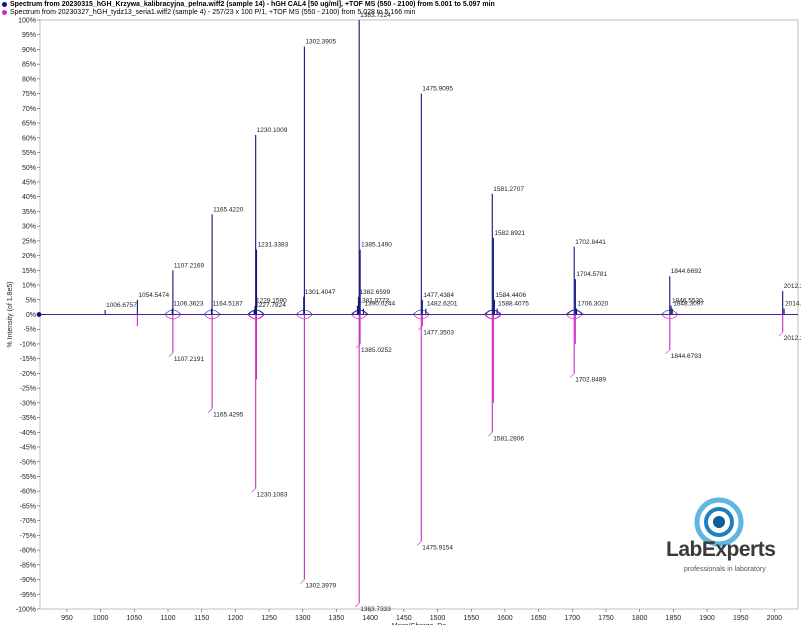  I want to click on y-tick-label: 70%, so click(29, 109).